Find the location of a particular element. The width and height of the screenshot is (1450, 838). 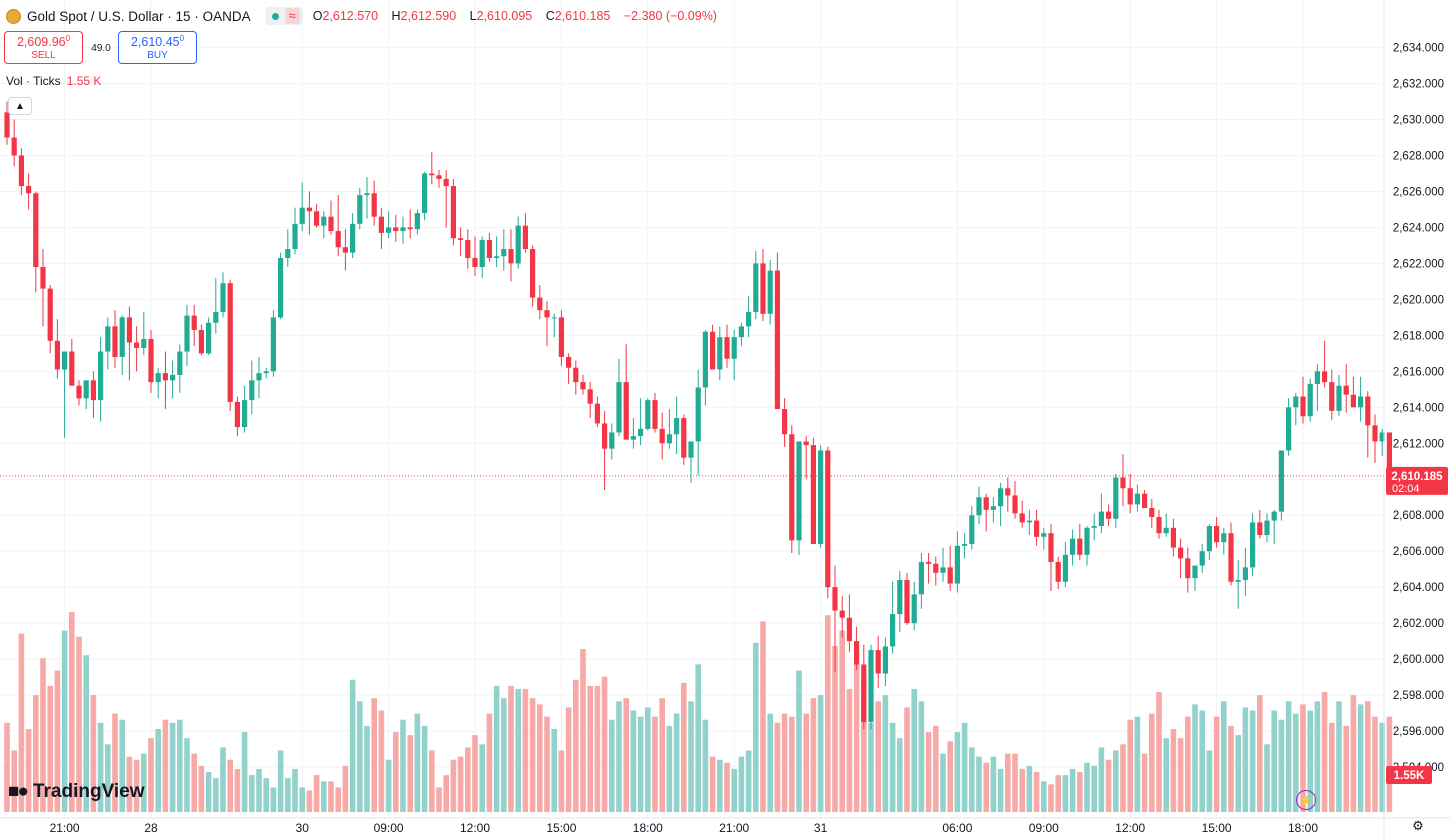

price-tick-label: 2,626.000 is located at coordinates (1418, 192).